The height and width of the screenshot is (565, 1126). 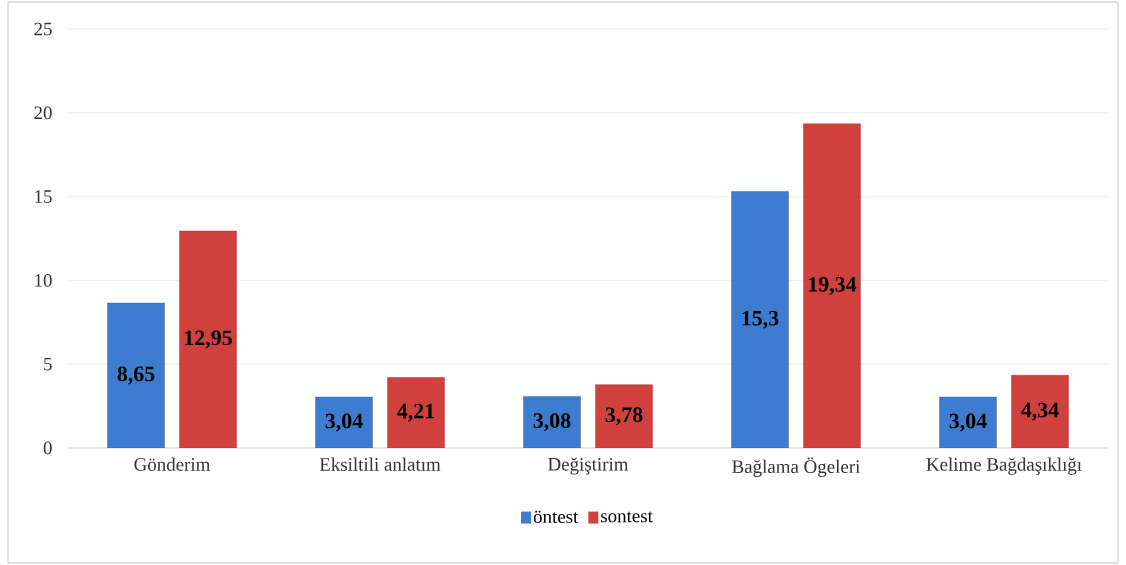 What do you see at coordinates (48, 364) in the screenshot?
I see `y-tick-label: 5` at bounding box center [48, 364].